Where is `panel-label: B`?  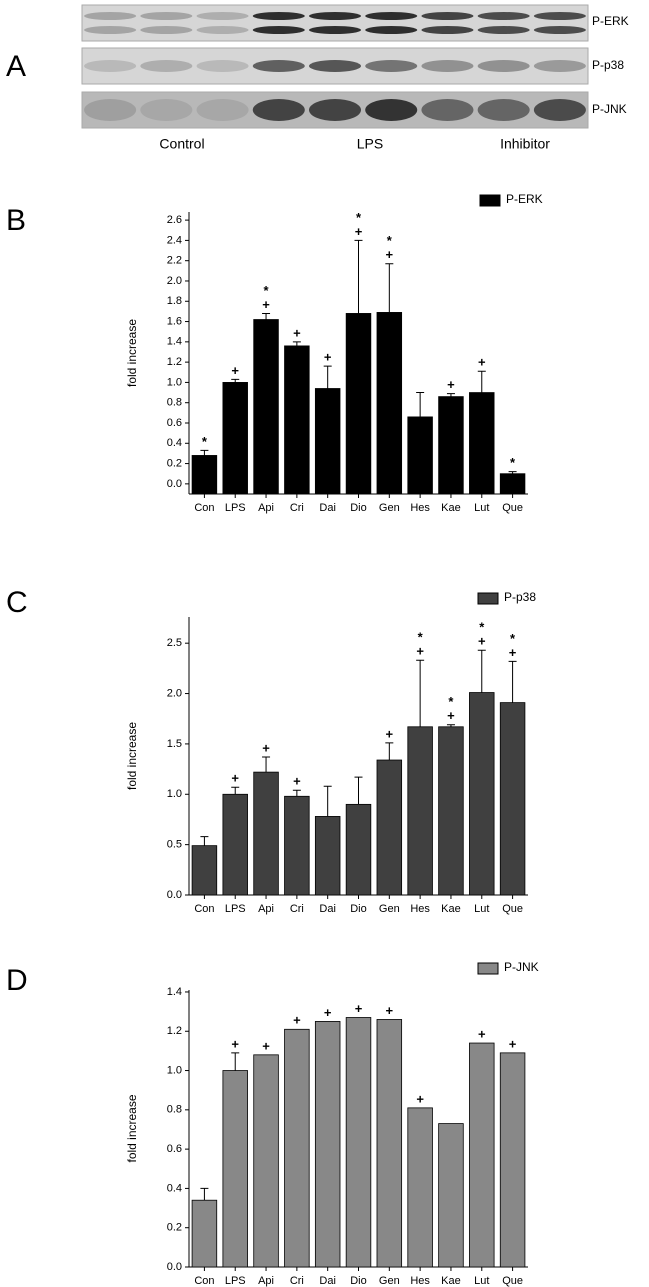 panel-label: B is located at coordinates (16, 220).